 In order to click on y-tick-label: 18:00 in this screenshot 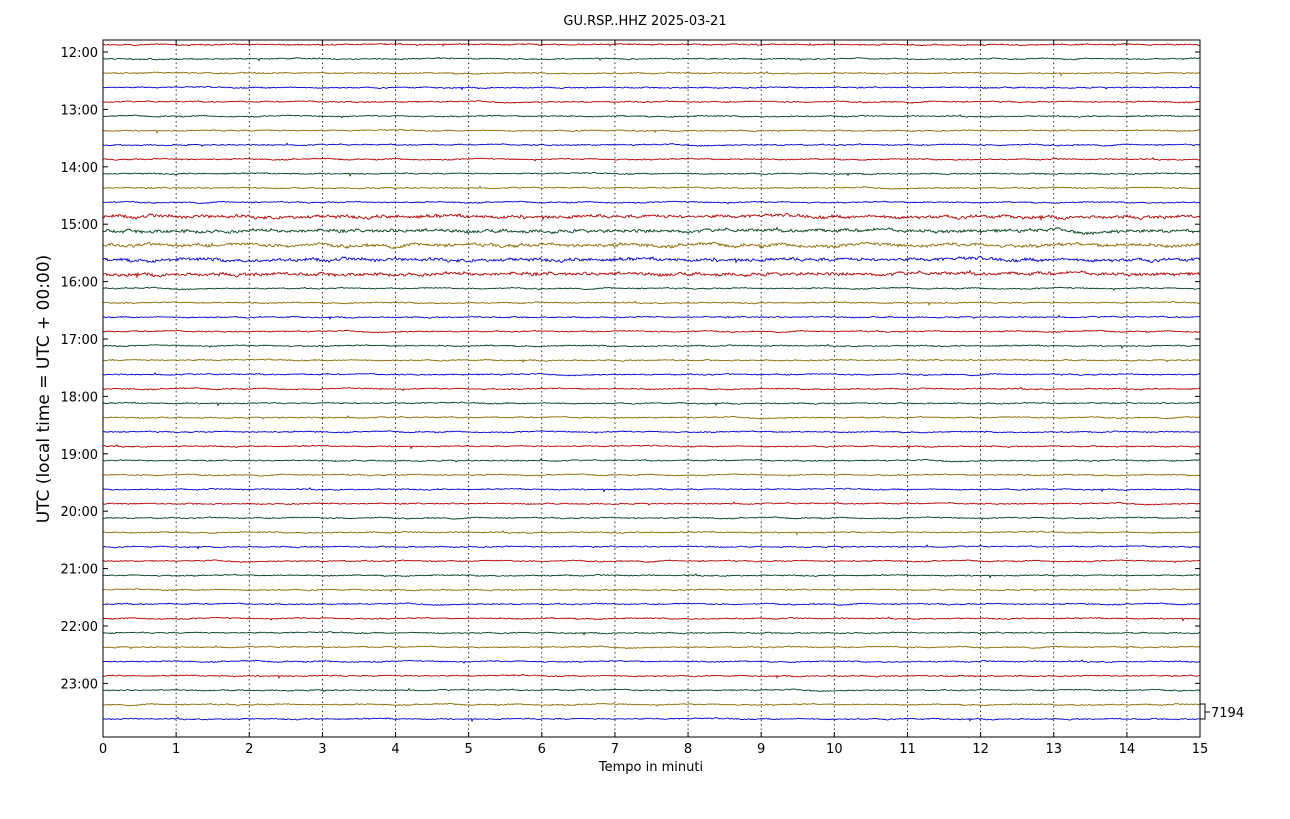, I will do `click(79, 397)`.